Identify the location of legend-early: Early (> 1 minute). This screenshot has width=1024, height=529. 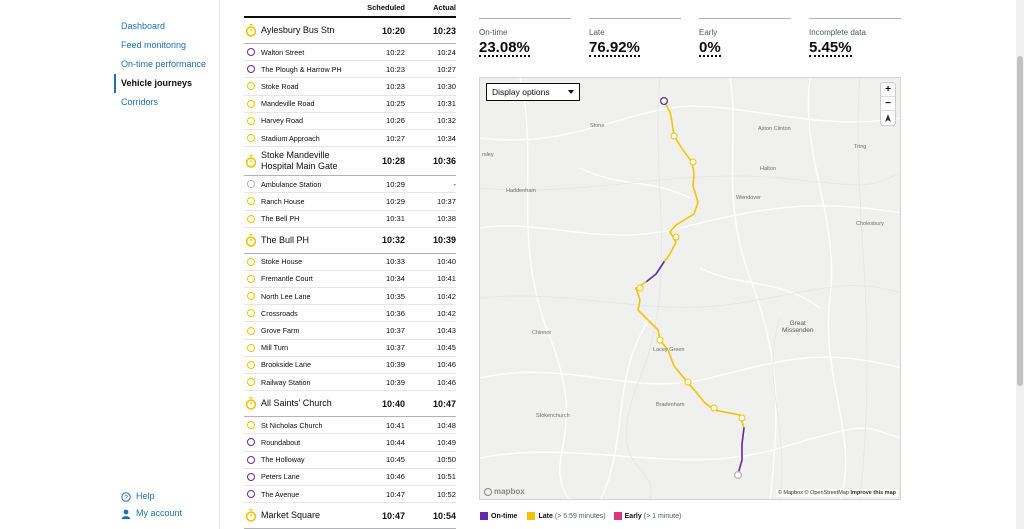
(647, 516).